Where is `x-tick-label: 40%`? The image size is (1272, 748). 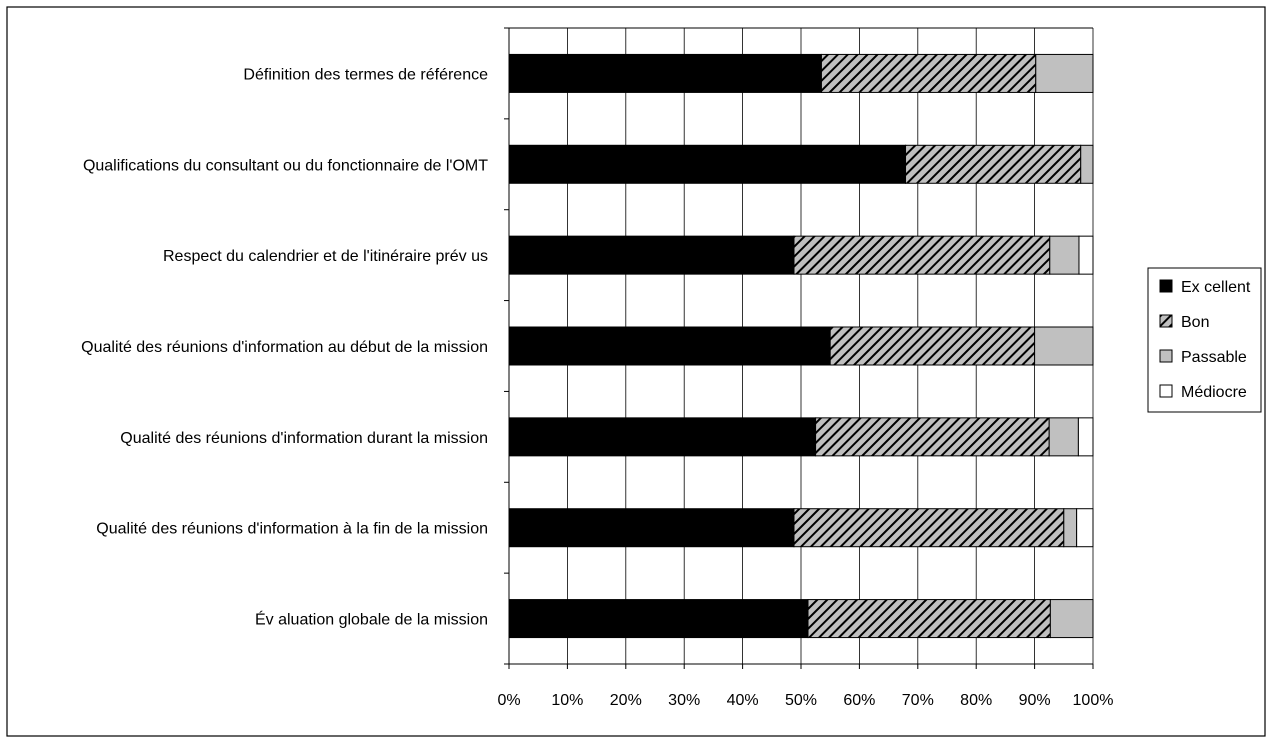 x-tick-label: 40% is located at coordinates (743, 700).